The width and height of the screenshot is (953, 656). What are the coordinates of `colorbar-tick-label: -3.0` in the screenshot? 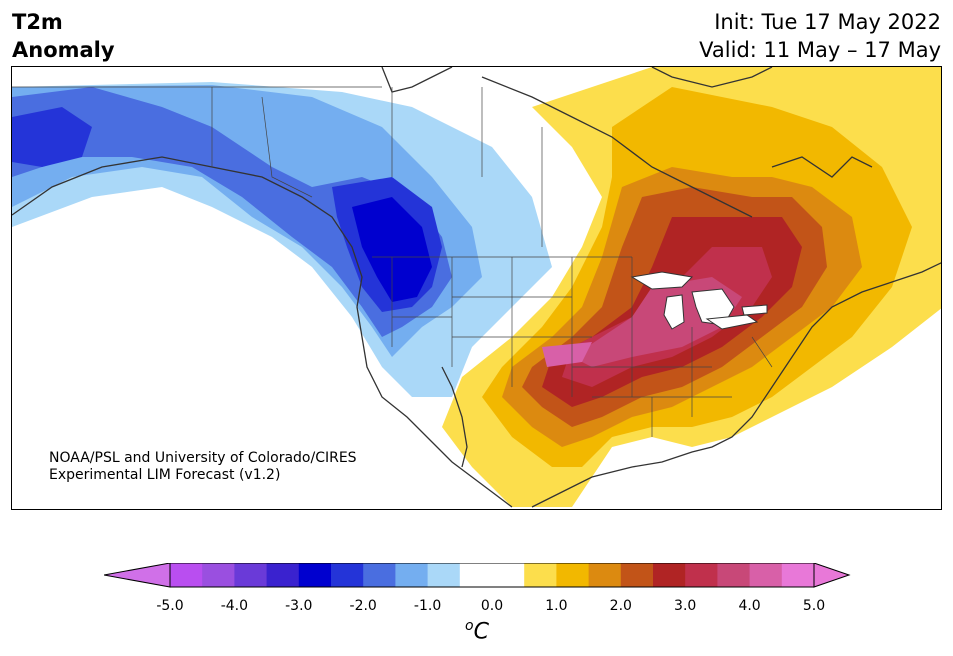 It's located at (299, 606).